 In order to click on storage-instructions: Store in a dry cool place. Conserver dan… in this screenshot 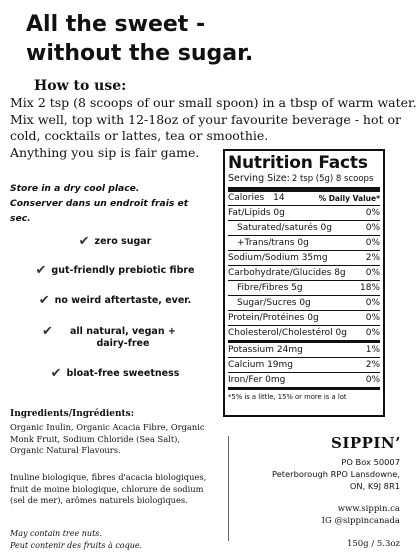, I will do `click(110, 203)`.